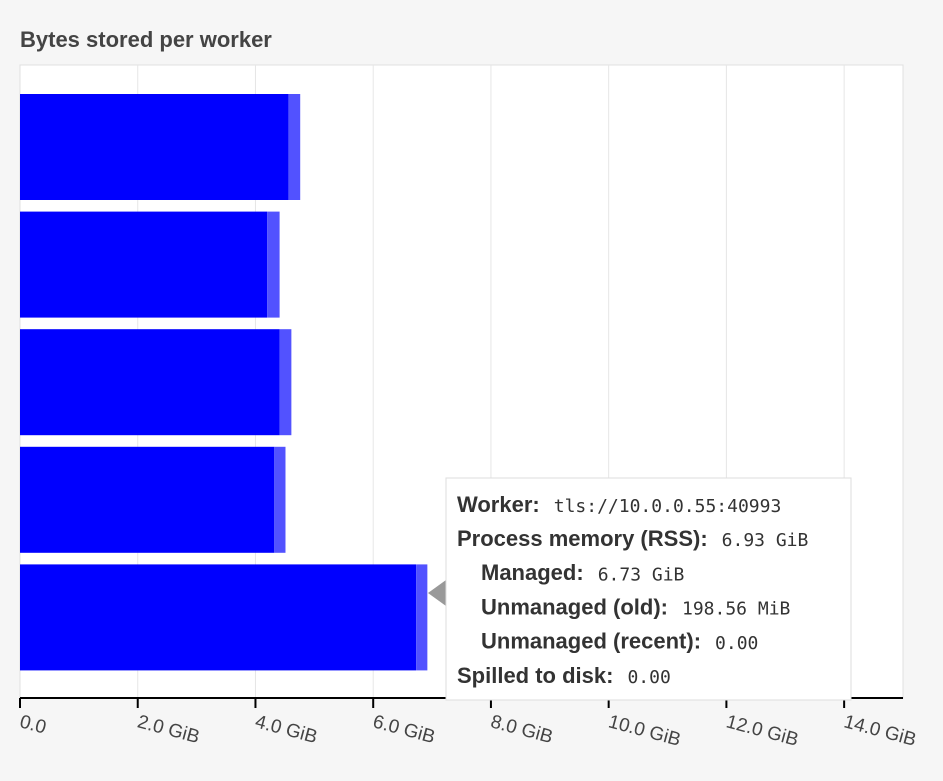  Describe the element at coordinates (591, 641) in the screenshot. I see `tooltip-label: Unmanaged (recent):` at that location.